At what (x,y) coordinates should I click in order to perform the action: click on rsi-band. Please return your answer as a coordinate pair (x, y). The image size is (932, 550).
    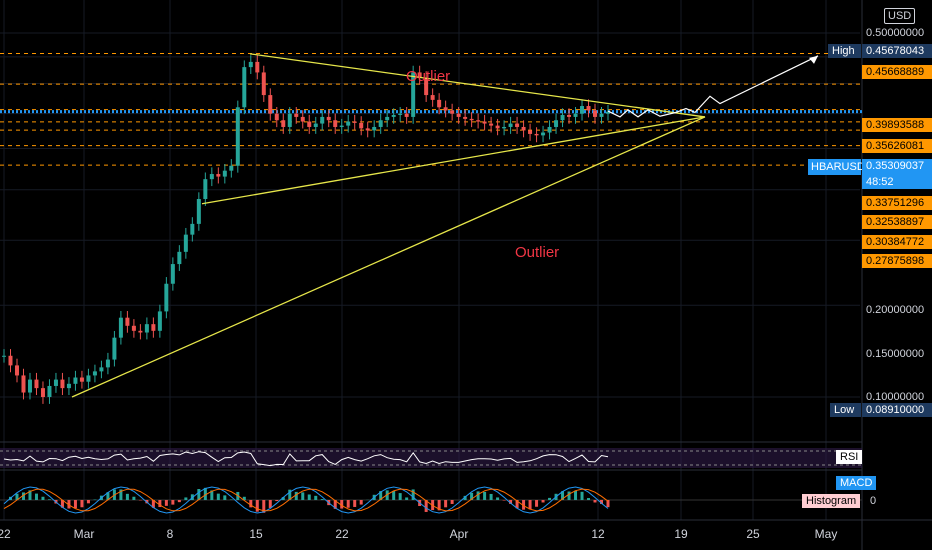
    Looking at the image, I should click on (431, 458).